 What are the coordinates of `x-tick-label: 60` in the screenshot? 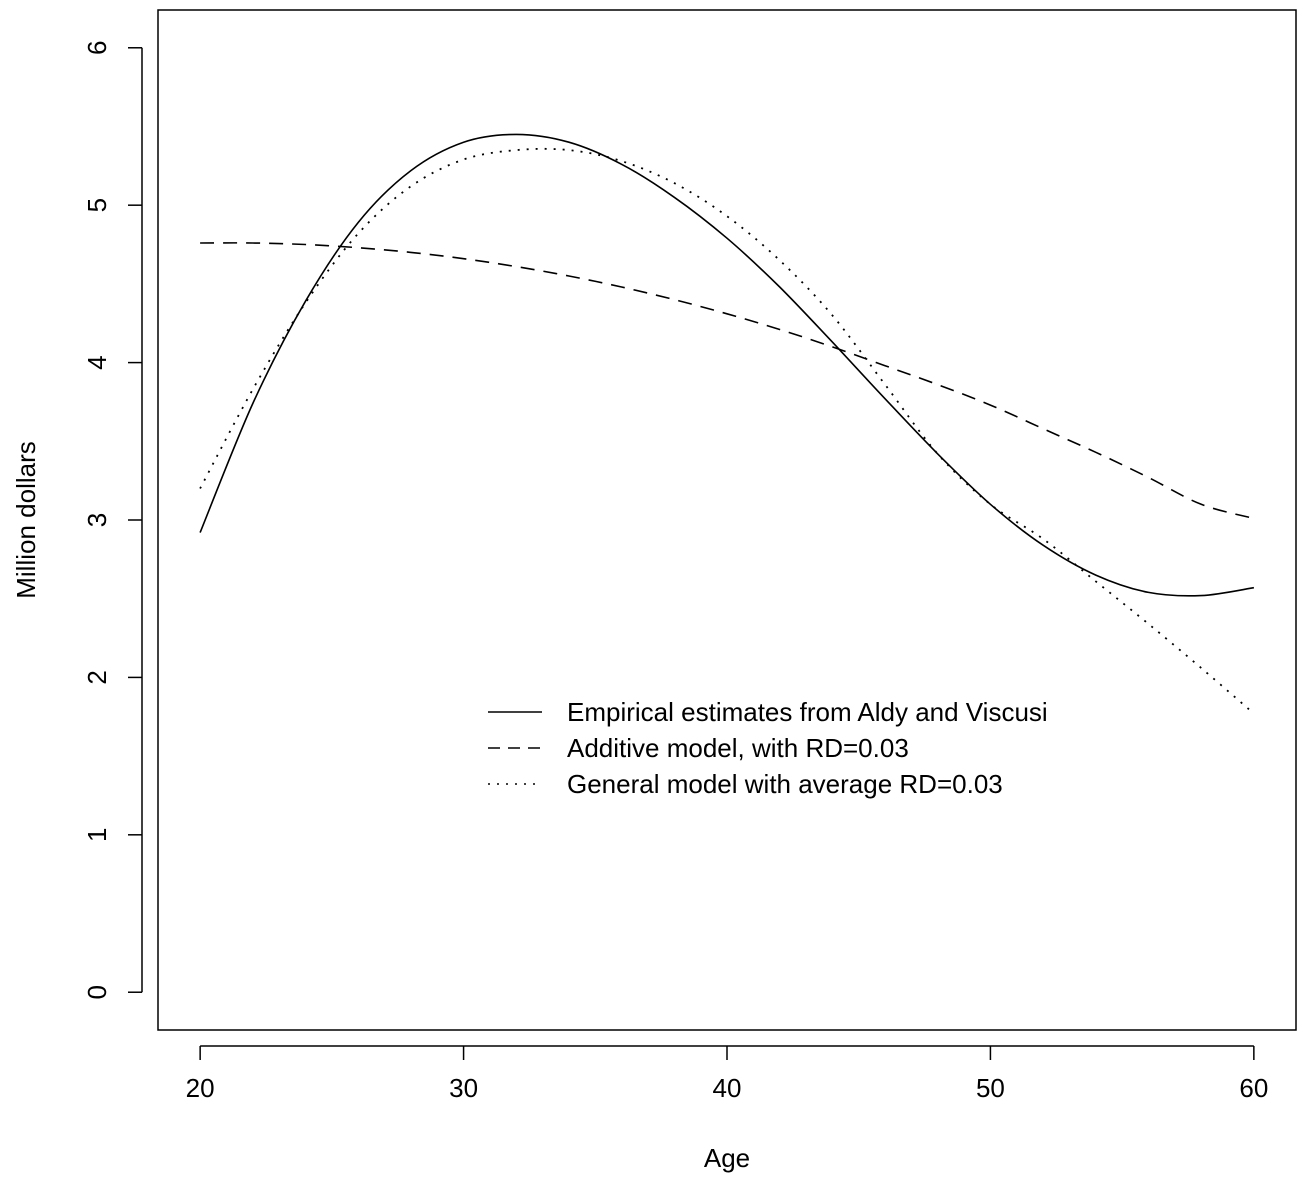 It's located at (1253, 1088).